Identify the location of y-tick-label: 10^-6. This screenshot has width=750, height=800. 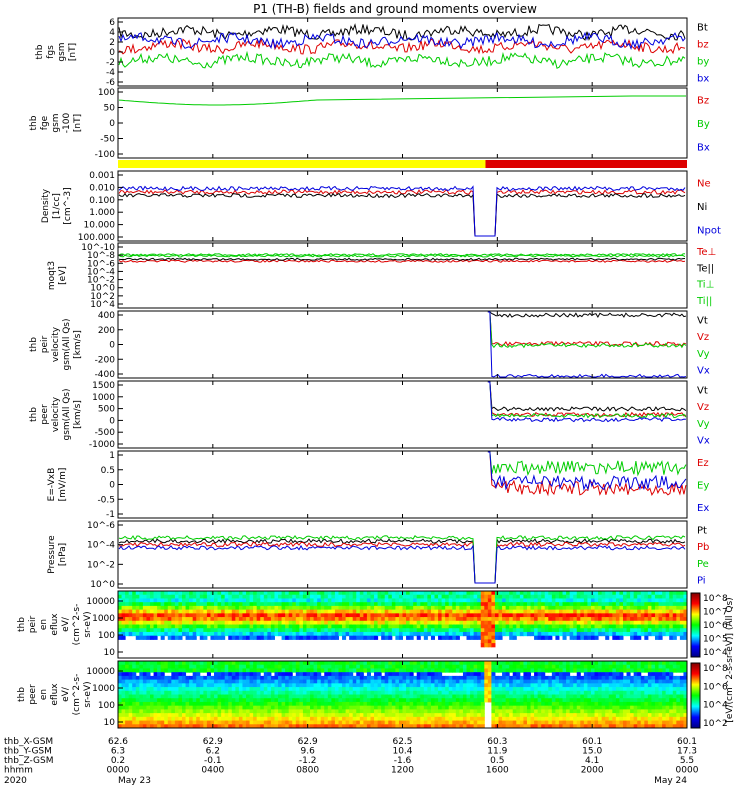
(101, 526).